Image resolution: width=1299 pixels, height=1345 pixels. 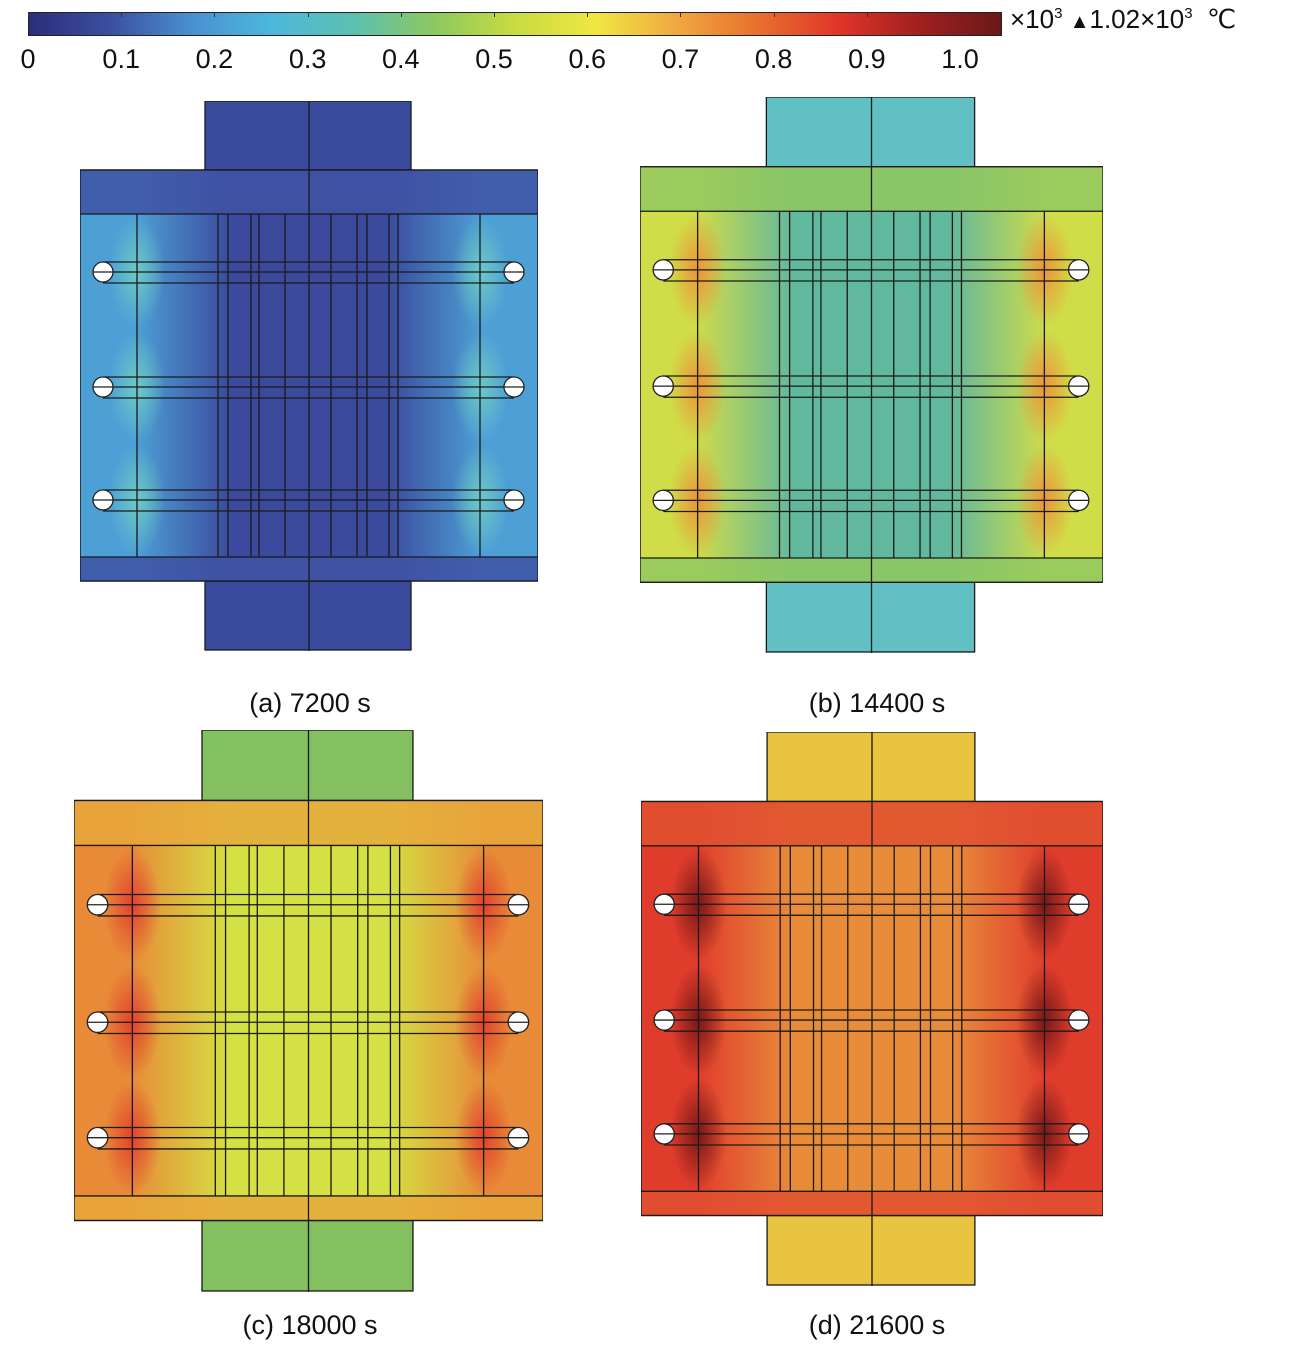 What do you see at coordinates (680, 59) in the screenshot?
I see `colorbar-tick-label: 0.7` at bounding box center [680, 59].